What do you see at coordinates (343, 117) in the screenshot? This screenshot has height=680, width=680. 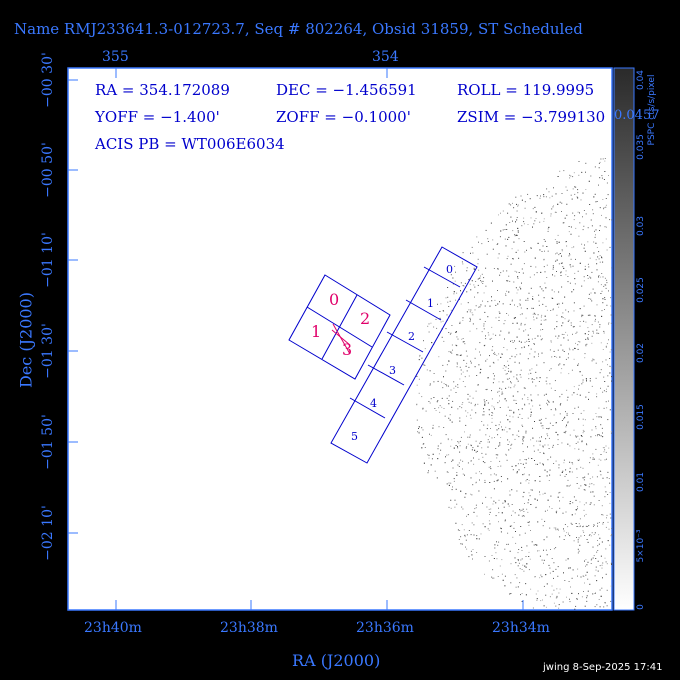 I see `zoff-readout: ZOFF = −0.1000'` at bounding box center [343, 117].